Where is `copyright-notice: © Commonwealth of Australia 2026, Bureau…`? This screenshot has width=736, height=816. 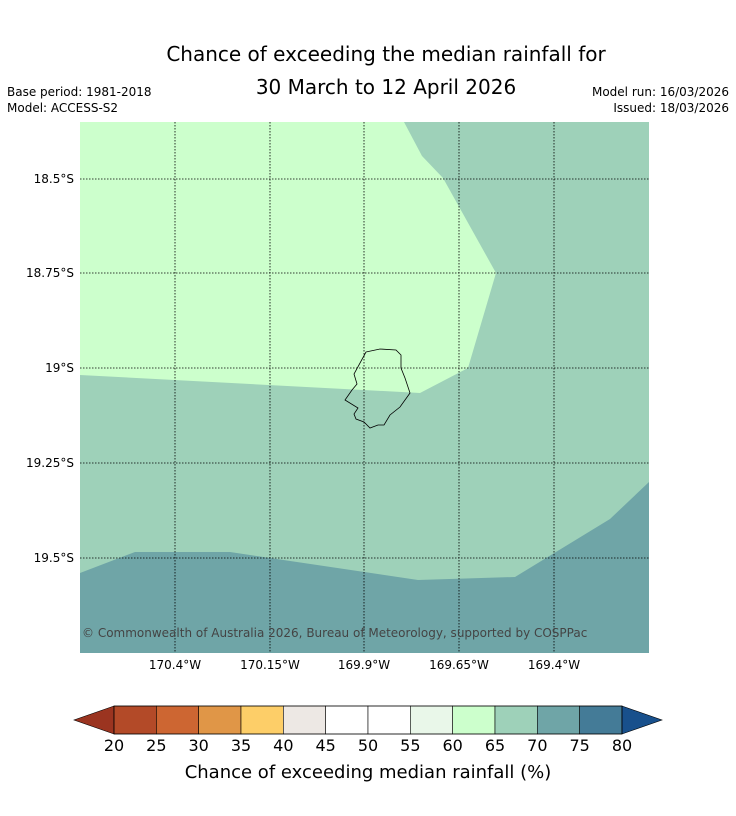 copyright-notice: © Commonwealth of Australia 2026, Bureau… is located at coordinates (334, 633).